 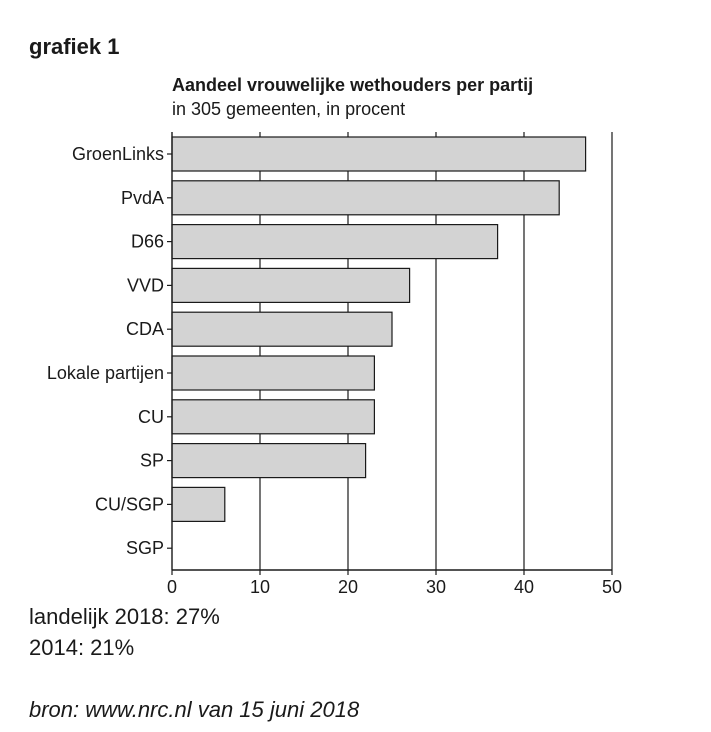 I want to click on x-tick-label: 20, so click(x=348, y=587).